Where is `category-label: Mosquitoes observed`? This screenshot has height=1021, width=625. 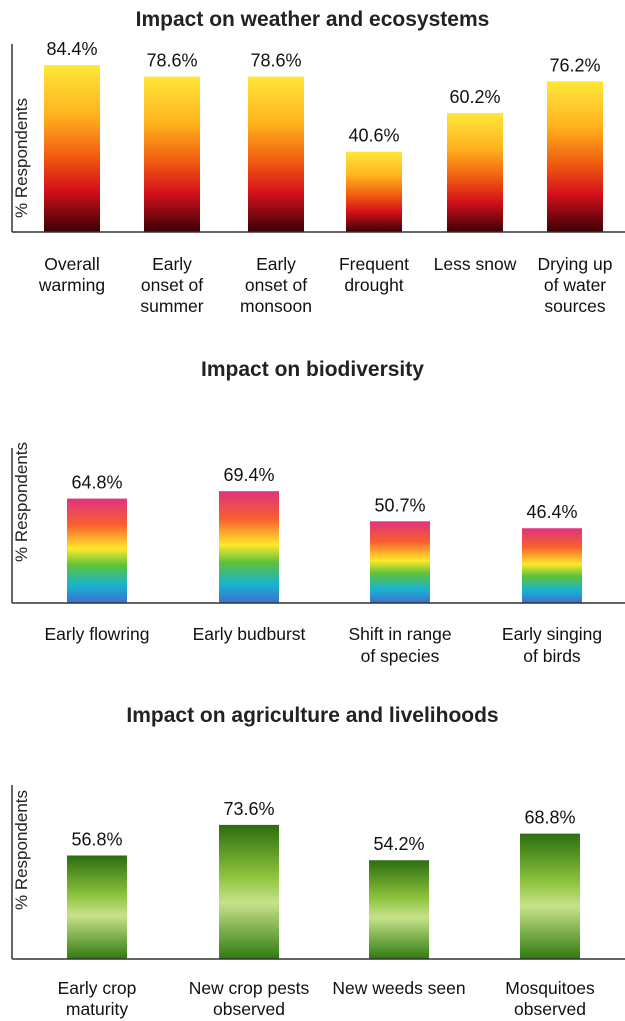
category-label: Mosquitoes observed is located at coordinates (550, 998).